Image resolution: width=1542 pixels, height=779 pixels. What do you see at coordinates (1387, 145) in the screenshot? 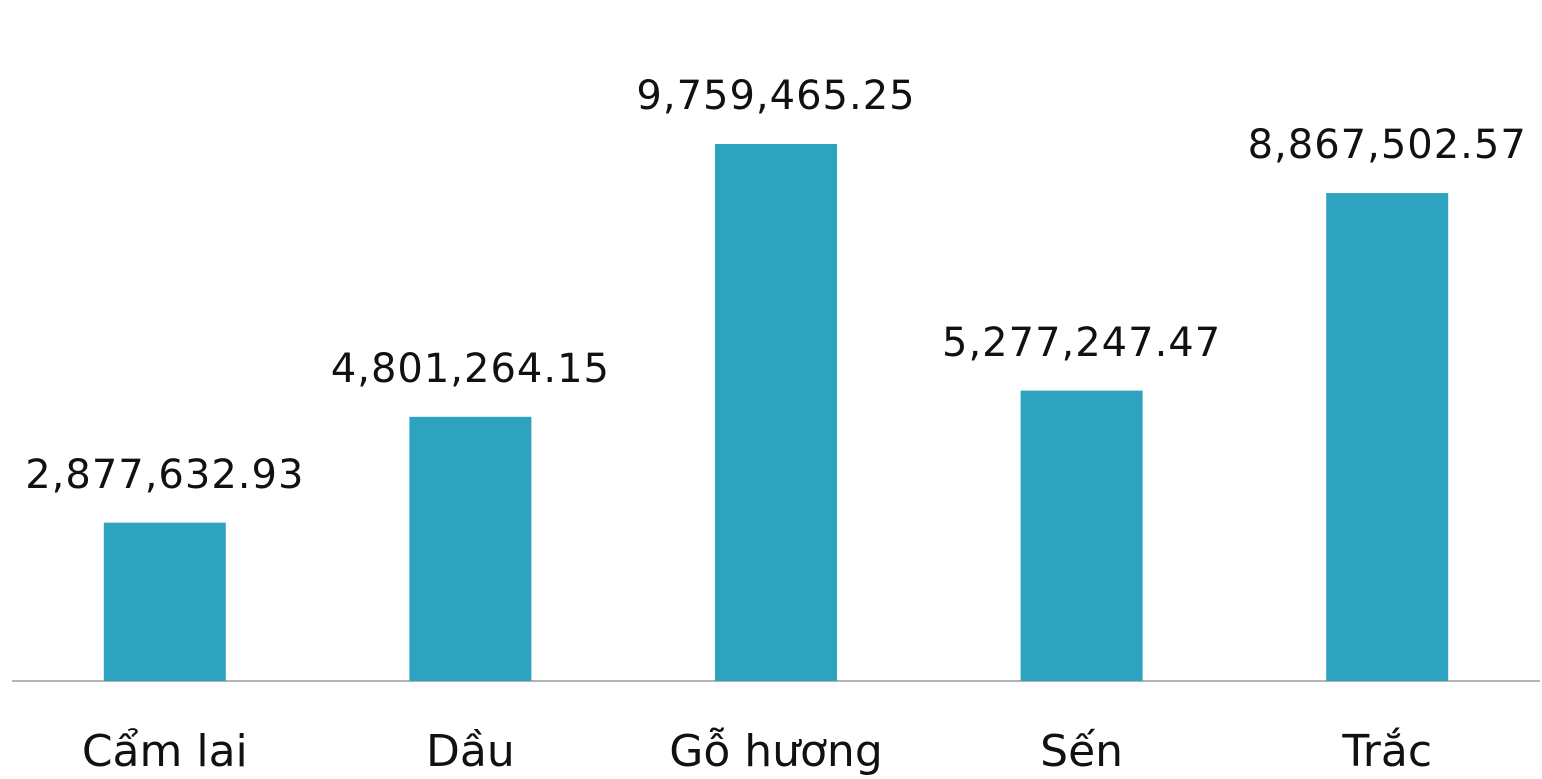
I see `data-label: 8,867,502.57` at bounding box center [1387, 145].